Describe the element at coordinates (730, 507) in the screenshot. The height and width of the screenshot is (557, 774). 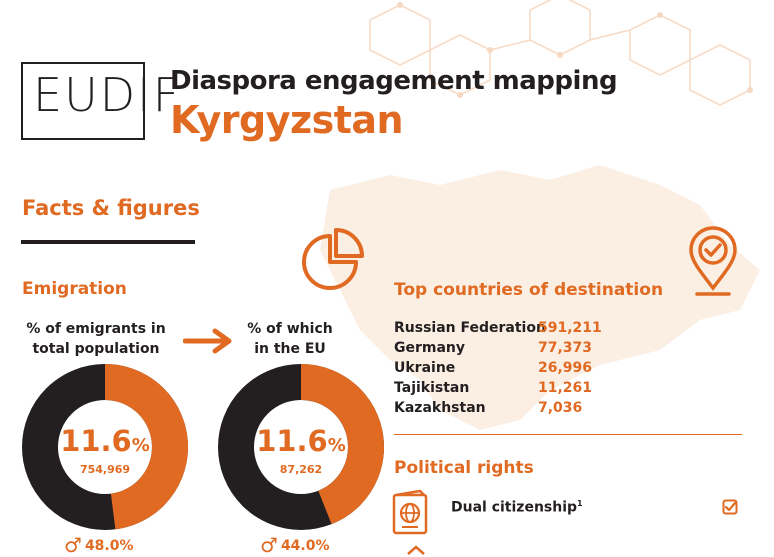
I see `checkbox-checked-icon` at that location.